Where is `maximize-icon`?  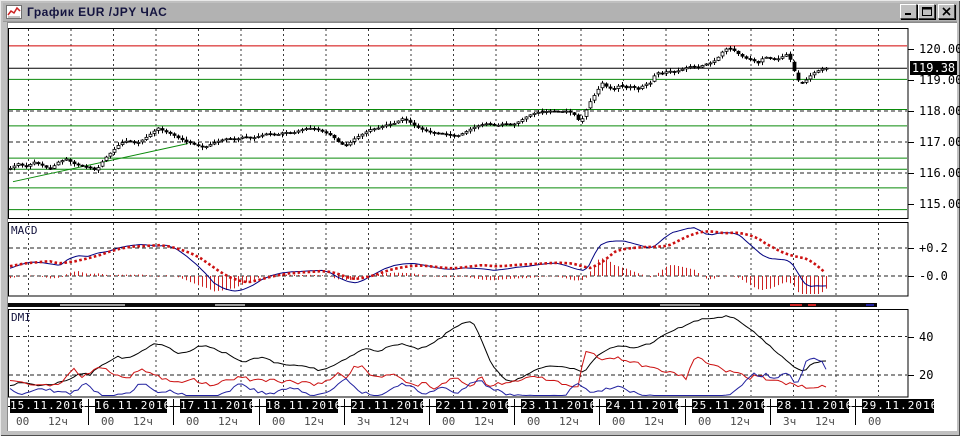 maximize-icon is located at coordinates (926, 11).